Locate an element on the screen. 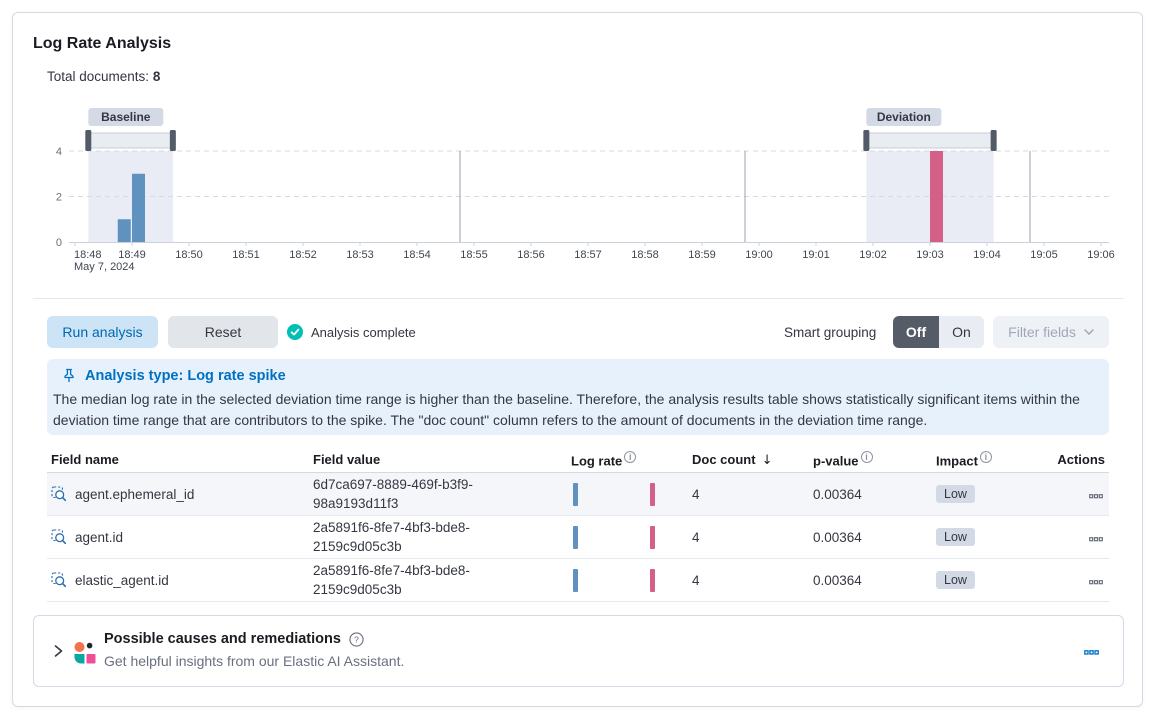 The width and height of the screenshot is (1155, 719). x-tick-label: 18:52 is located at coordinates (303, 255).